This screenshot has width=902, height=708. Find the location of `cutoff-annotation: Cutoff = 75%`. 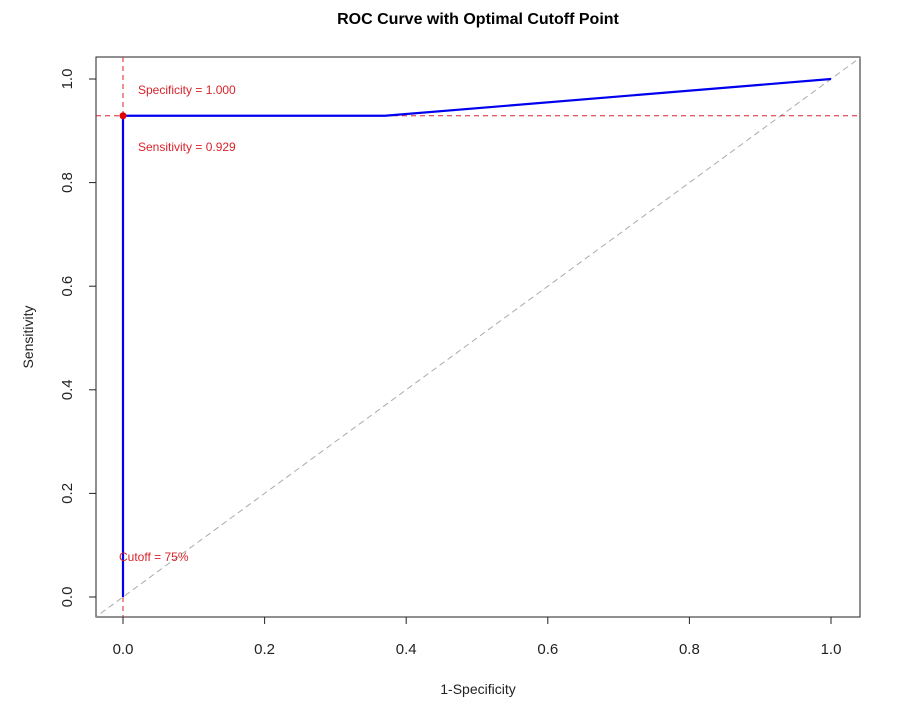

cutoff-annotation: Cutoff = 75% is located at coordinates (154, 557).